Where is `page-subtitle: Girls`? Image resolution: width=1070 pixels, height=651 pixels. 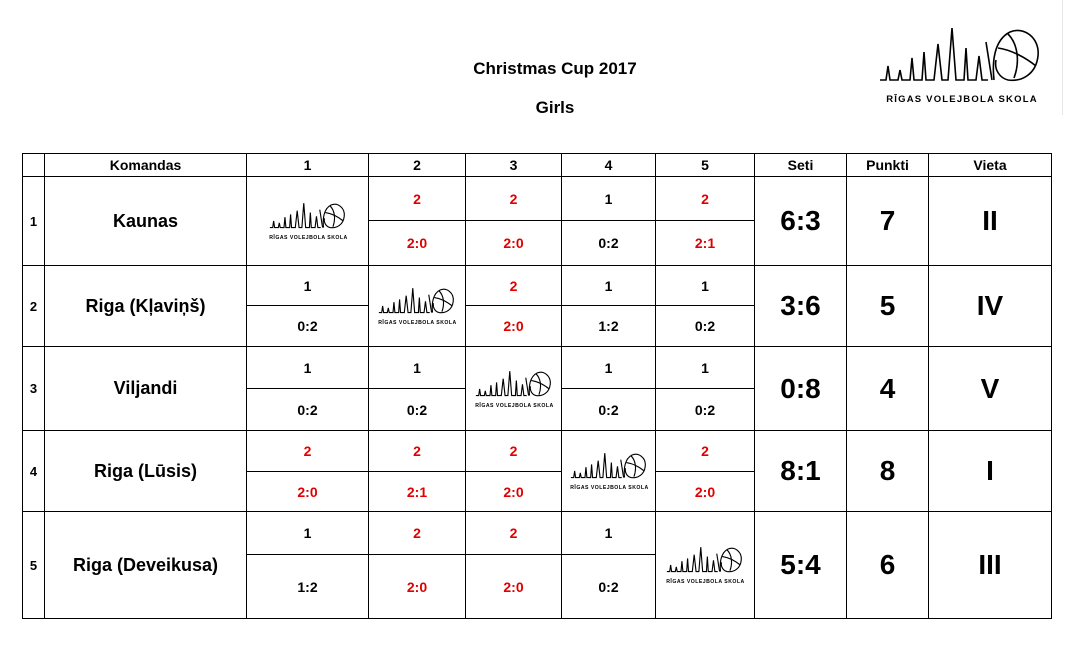
page-subtitle: Girls is located at coordinates (555, 107).